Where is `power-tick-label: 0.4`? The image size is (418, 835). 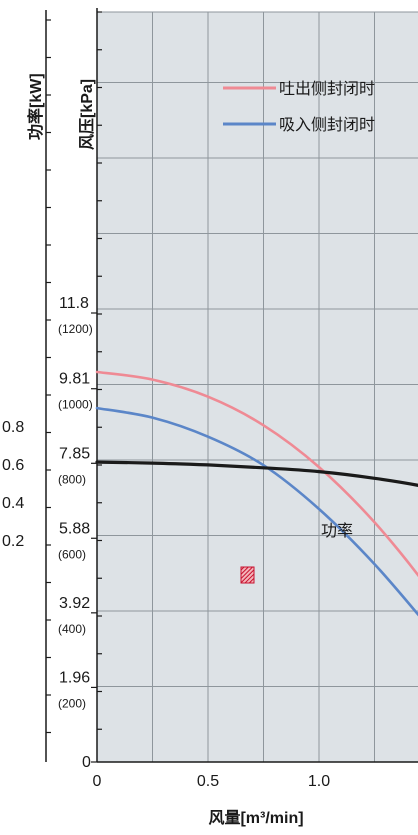 power-tick-label: 0.4 is located at coordinates (13, 503).